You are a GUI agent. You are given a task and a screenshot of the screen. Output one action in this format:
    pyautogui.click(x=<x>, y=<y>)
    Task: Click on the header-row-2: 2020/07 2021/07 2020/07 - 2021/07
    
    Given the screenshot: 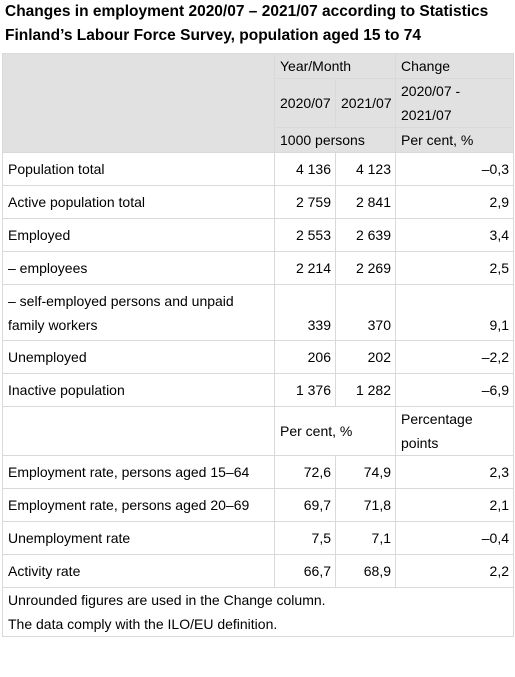 What is the action you would take?
    pyautogui.click(x=258, y=103)
    